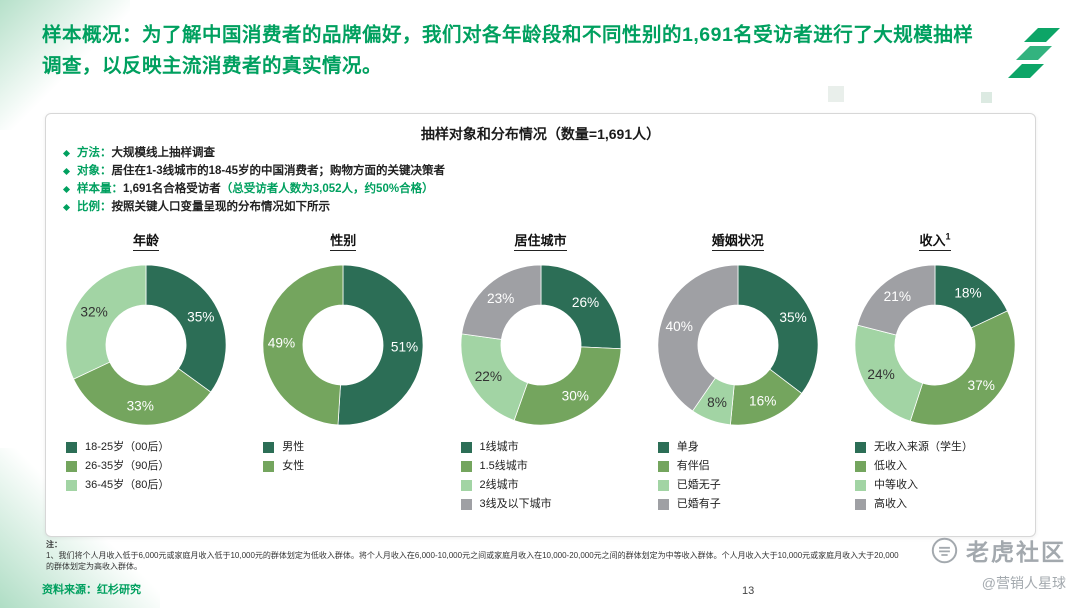  Describe the element at coordinates (127, 447) in the screenshot. I see `legend-label: 18-25岁（00后）` at that location.